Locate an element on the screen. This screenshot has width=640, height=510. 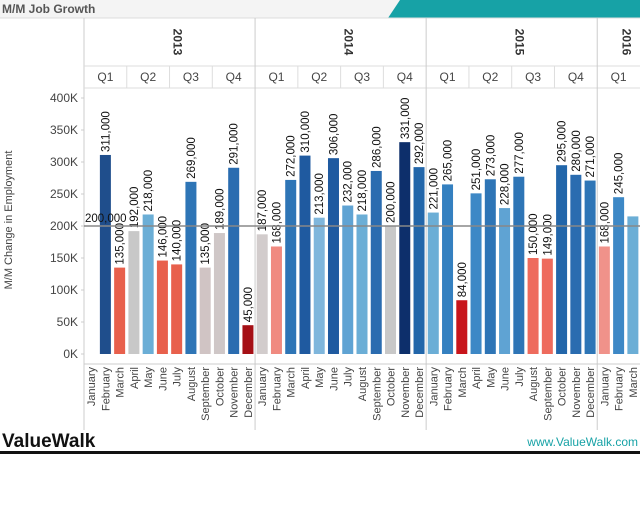
value-label: 84,000 is located at coordinates (463, 279).